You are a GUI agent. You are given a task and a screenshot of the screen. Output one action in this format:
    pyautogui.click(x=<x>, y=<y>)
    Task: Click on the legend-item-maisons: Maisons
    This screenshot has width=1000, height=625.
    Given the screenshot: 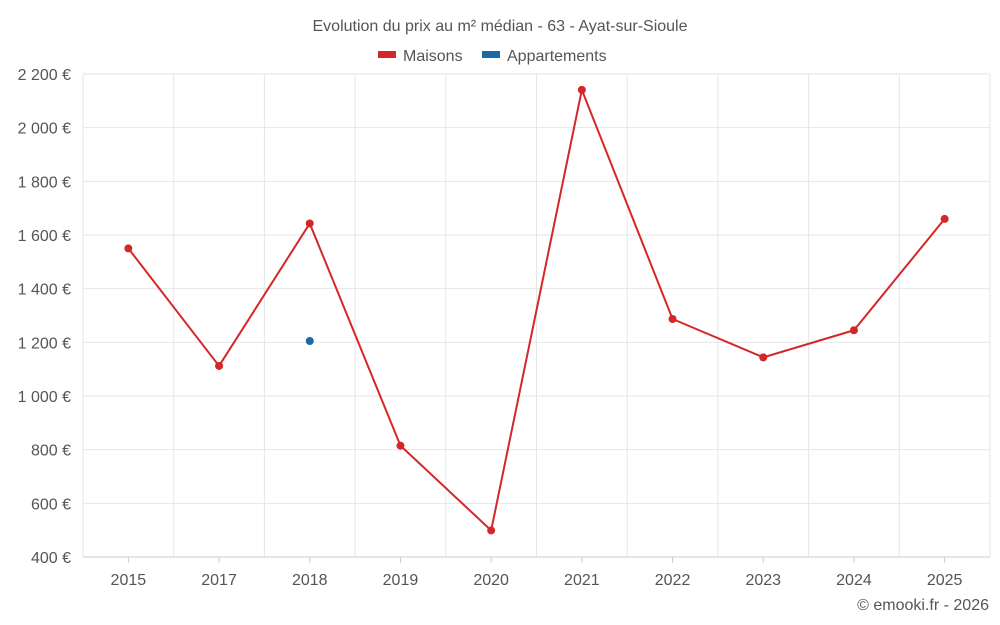 What is the action you would take?
    pyautogui.click(x=420, y=56)
    